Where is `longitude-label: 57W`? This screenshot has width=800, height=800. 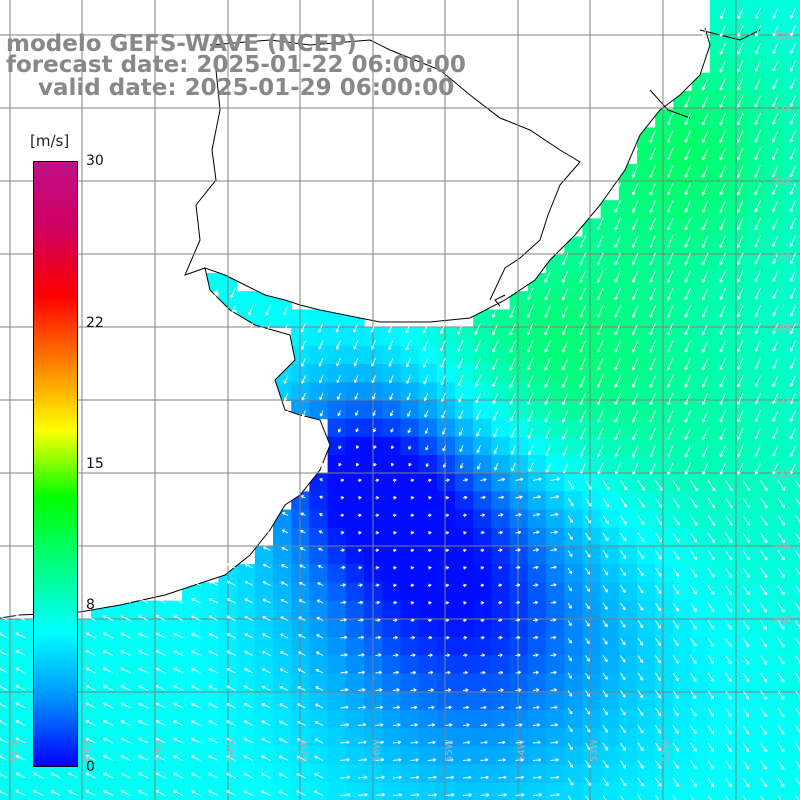
longitude-label: 57W is located at coordinates (304, 750).